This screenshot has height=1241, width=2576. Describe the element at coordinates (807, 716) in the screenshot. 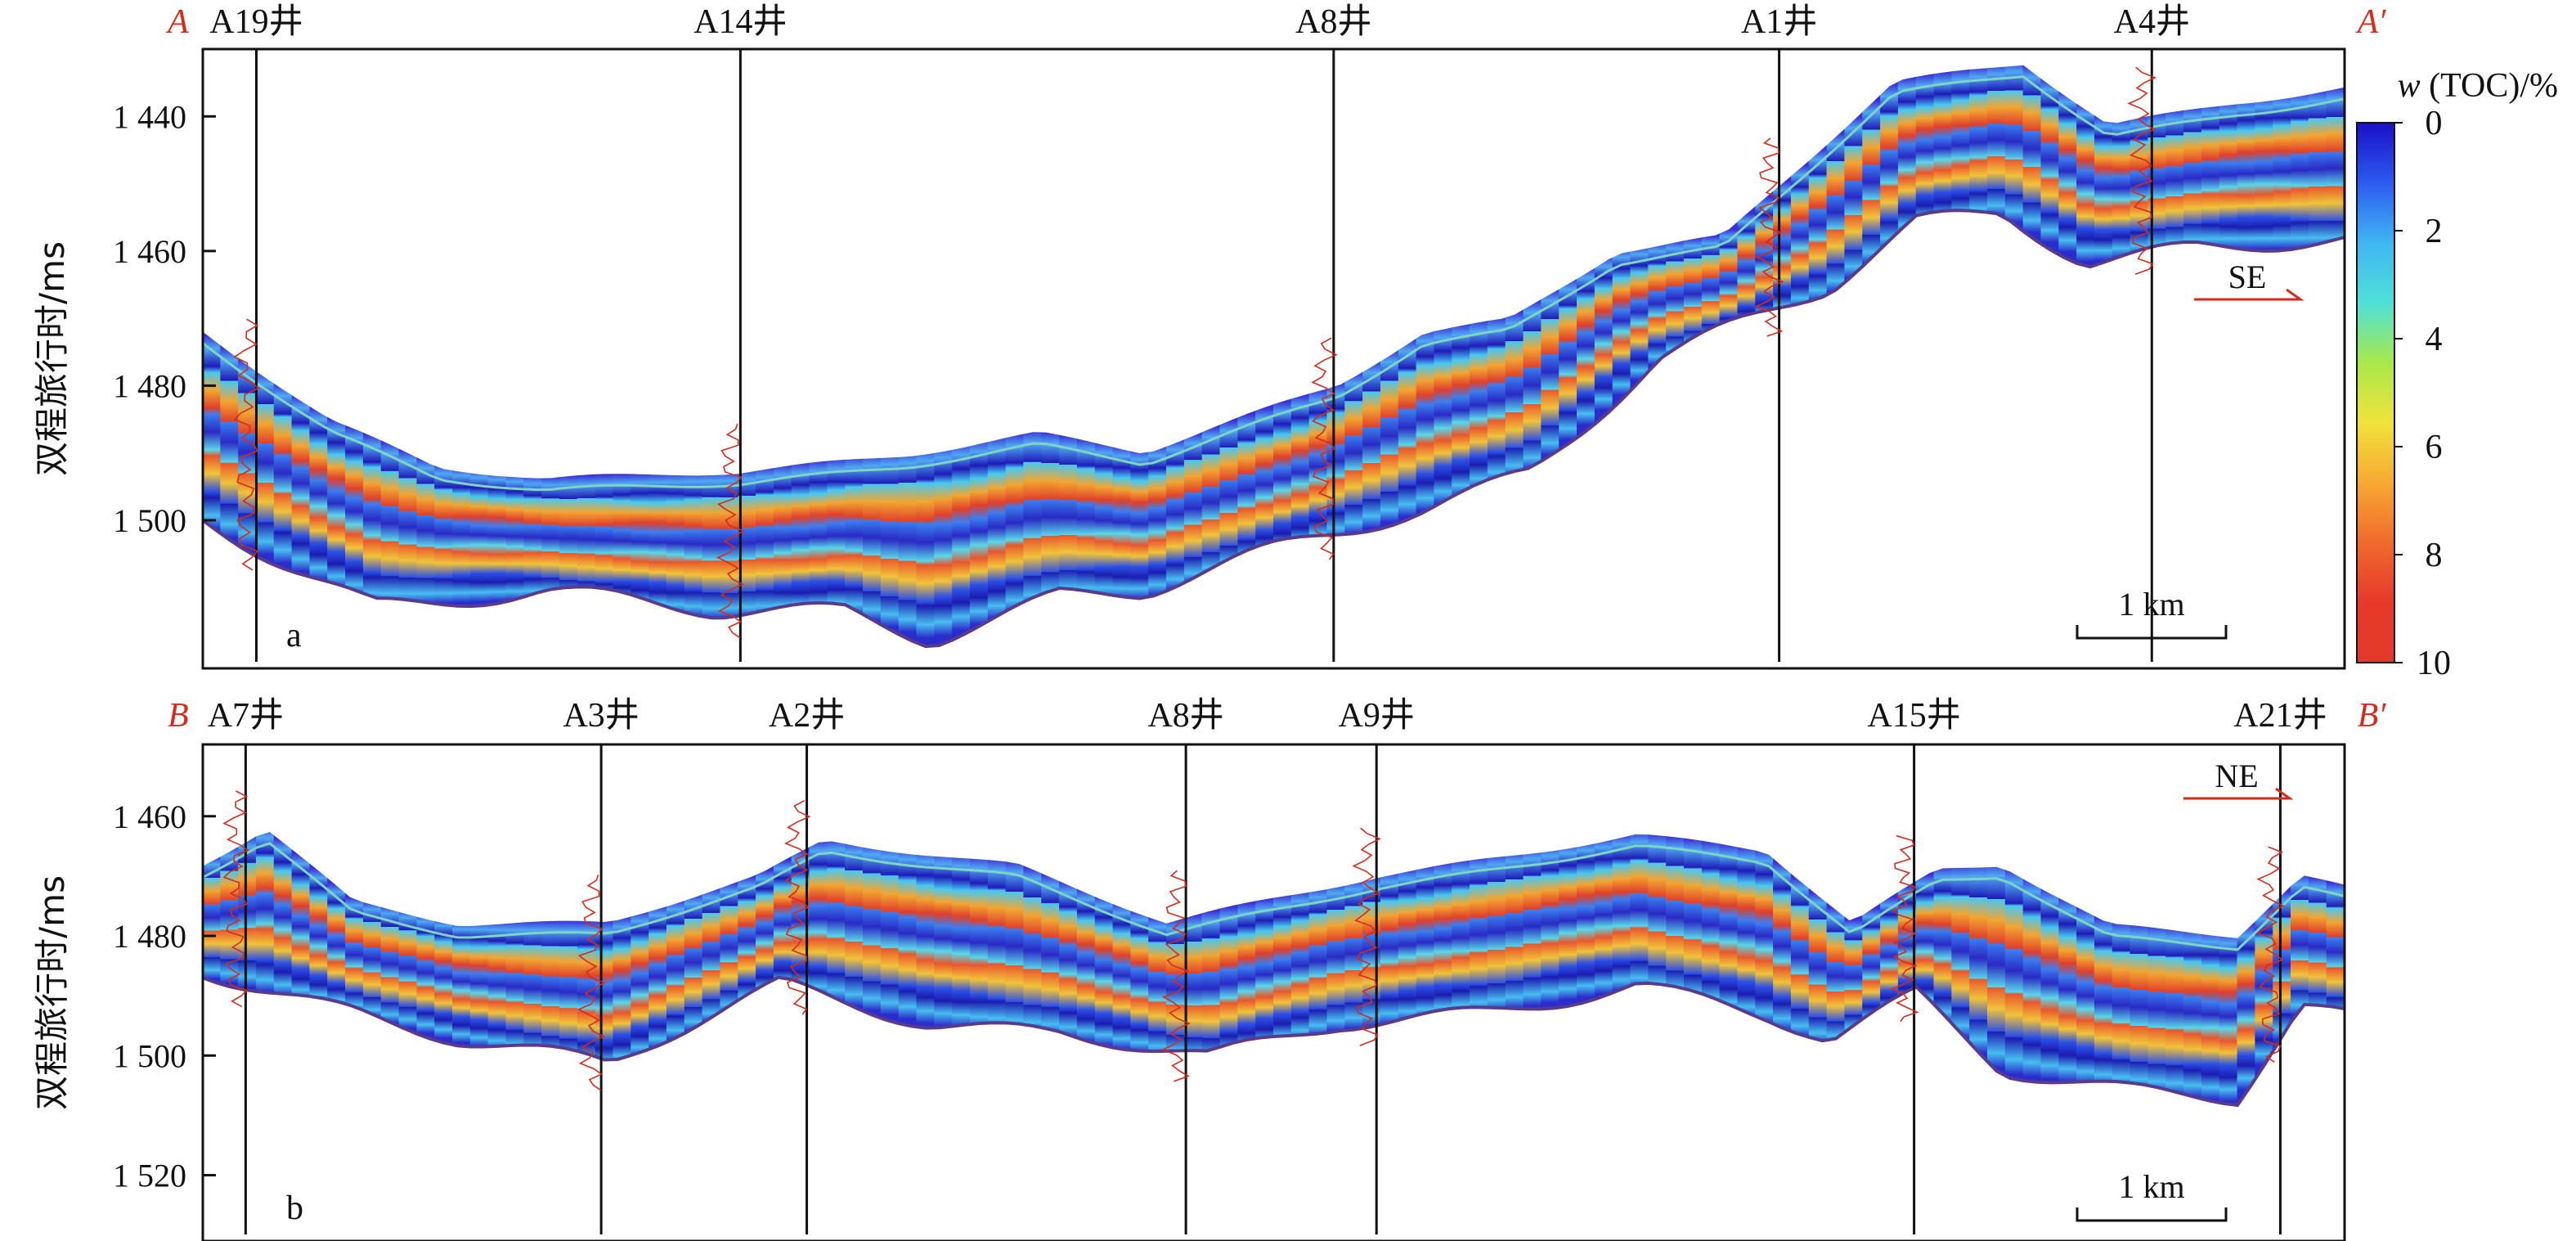

I see `well-label: A2井` at that location.